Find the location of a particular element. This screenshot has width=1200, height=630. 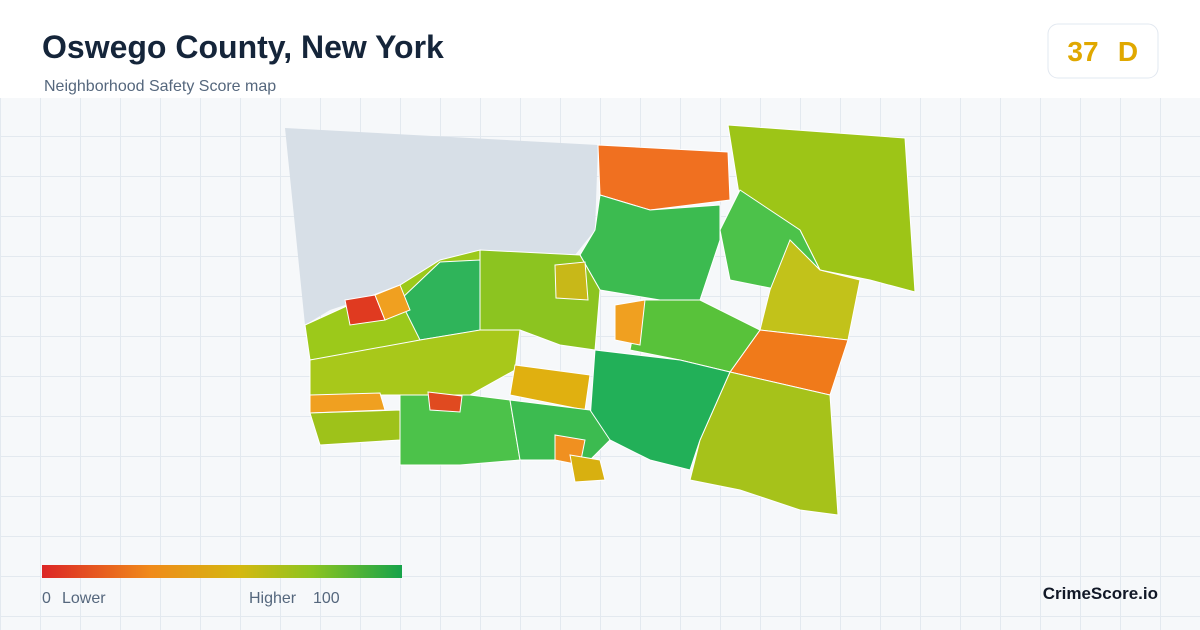

score-box is located at coordinates (1103, 51).